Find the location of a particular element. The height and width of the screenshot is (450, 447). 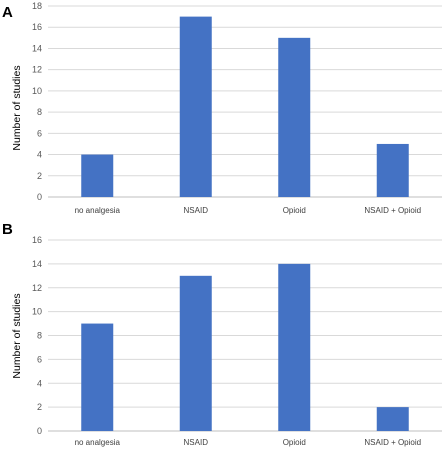

panel-b-bar-nsaid is located at coordinates (195, 353).